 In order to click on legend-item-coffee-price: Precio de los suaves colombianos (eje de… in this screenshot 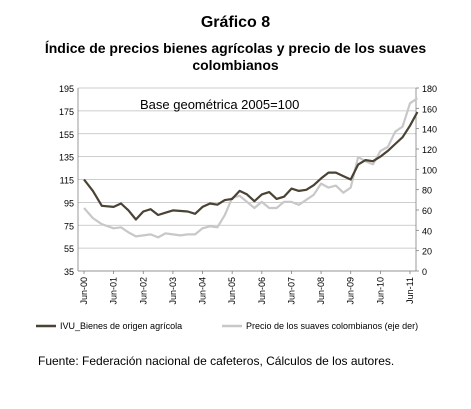, I will do `click(332, 326)`.